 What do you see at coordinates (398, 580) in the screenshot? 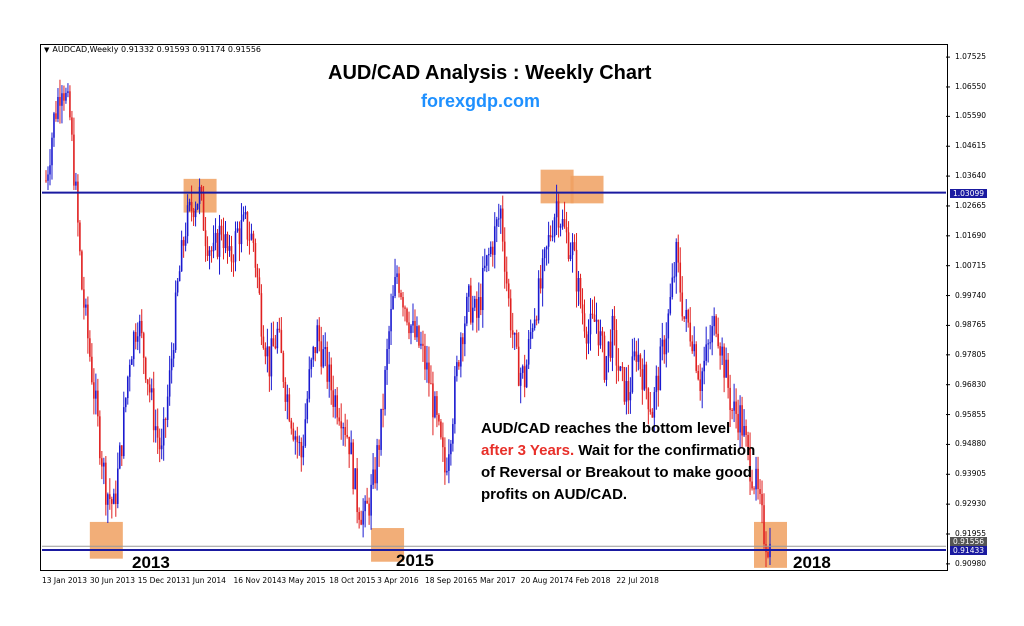
I see `x-tick-label: 3 Apr 2016` at bounding box center [398, 580].